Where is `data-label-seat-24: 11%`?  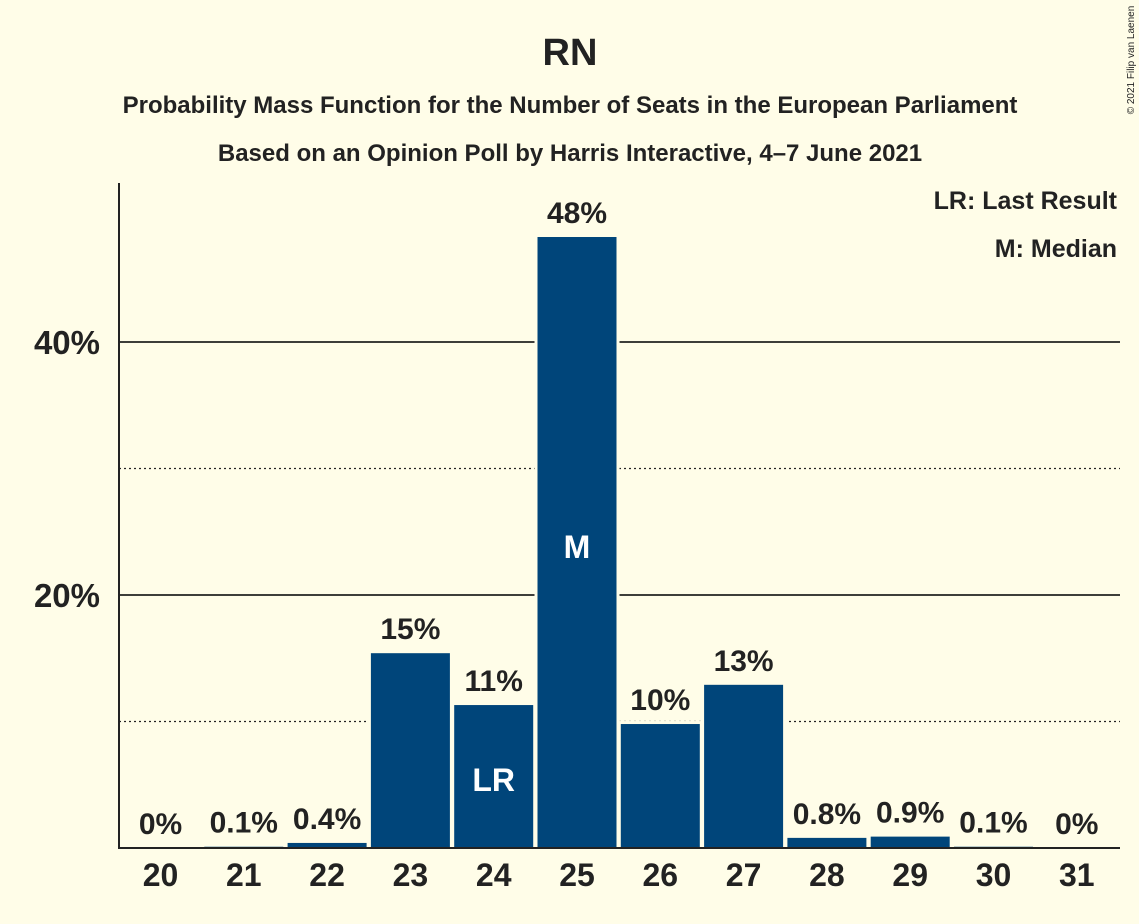
data-label-seat-24: 11% is located at coordinates (494, 681).